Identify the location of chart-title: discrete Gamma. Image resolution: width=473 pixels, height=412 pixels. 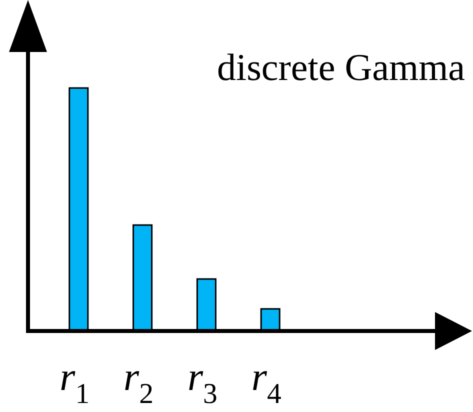
(341, 68).